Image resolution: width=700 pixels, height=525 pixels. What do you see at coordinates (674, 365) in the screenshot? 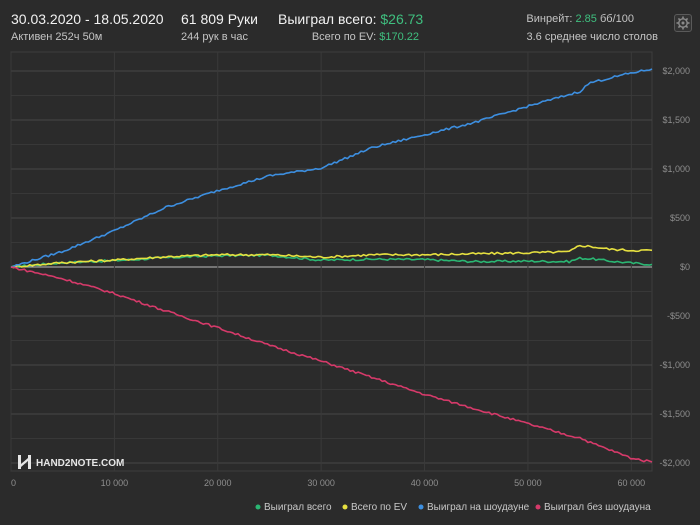
I see `y-tick-label: -$1,000` at bounding box center [674, 365].